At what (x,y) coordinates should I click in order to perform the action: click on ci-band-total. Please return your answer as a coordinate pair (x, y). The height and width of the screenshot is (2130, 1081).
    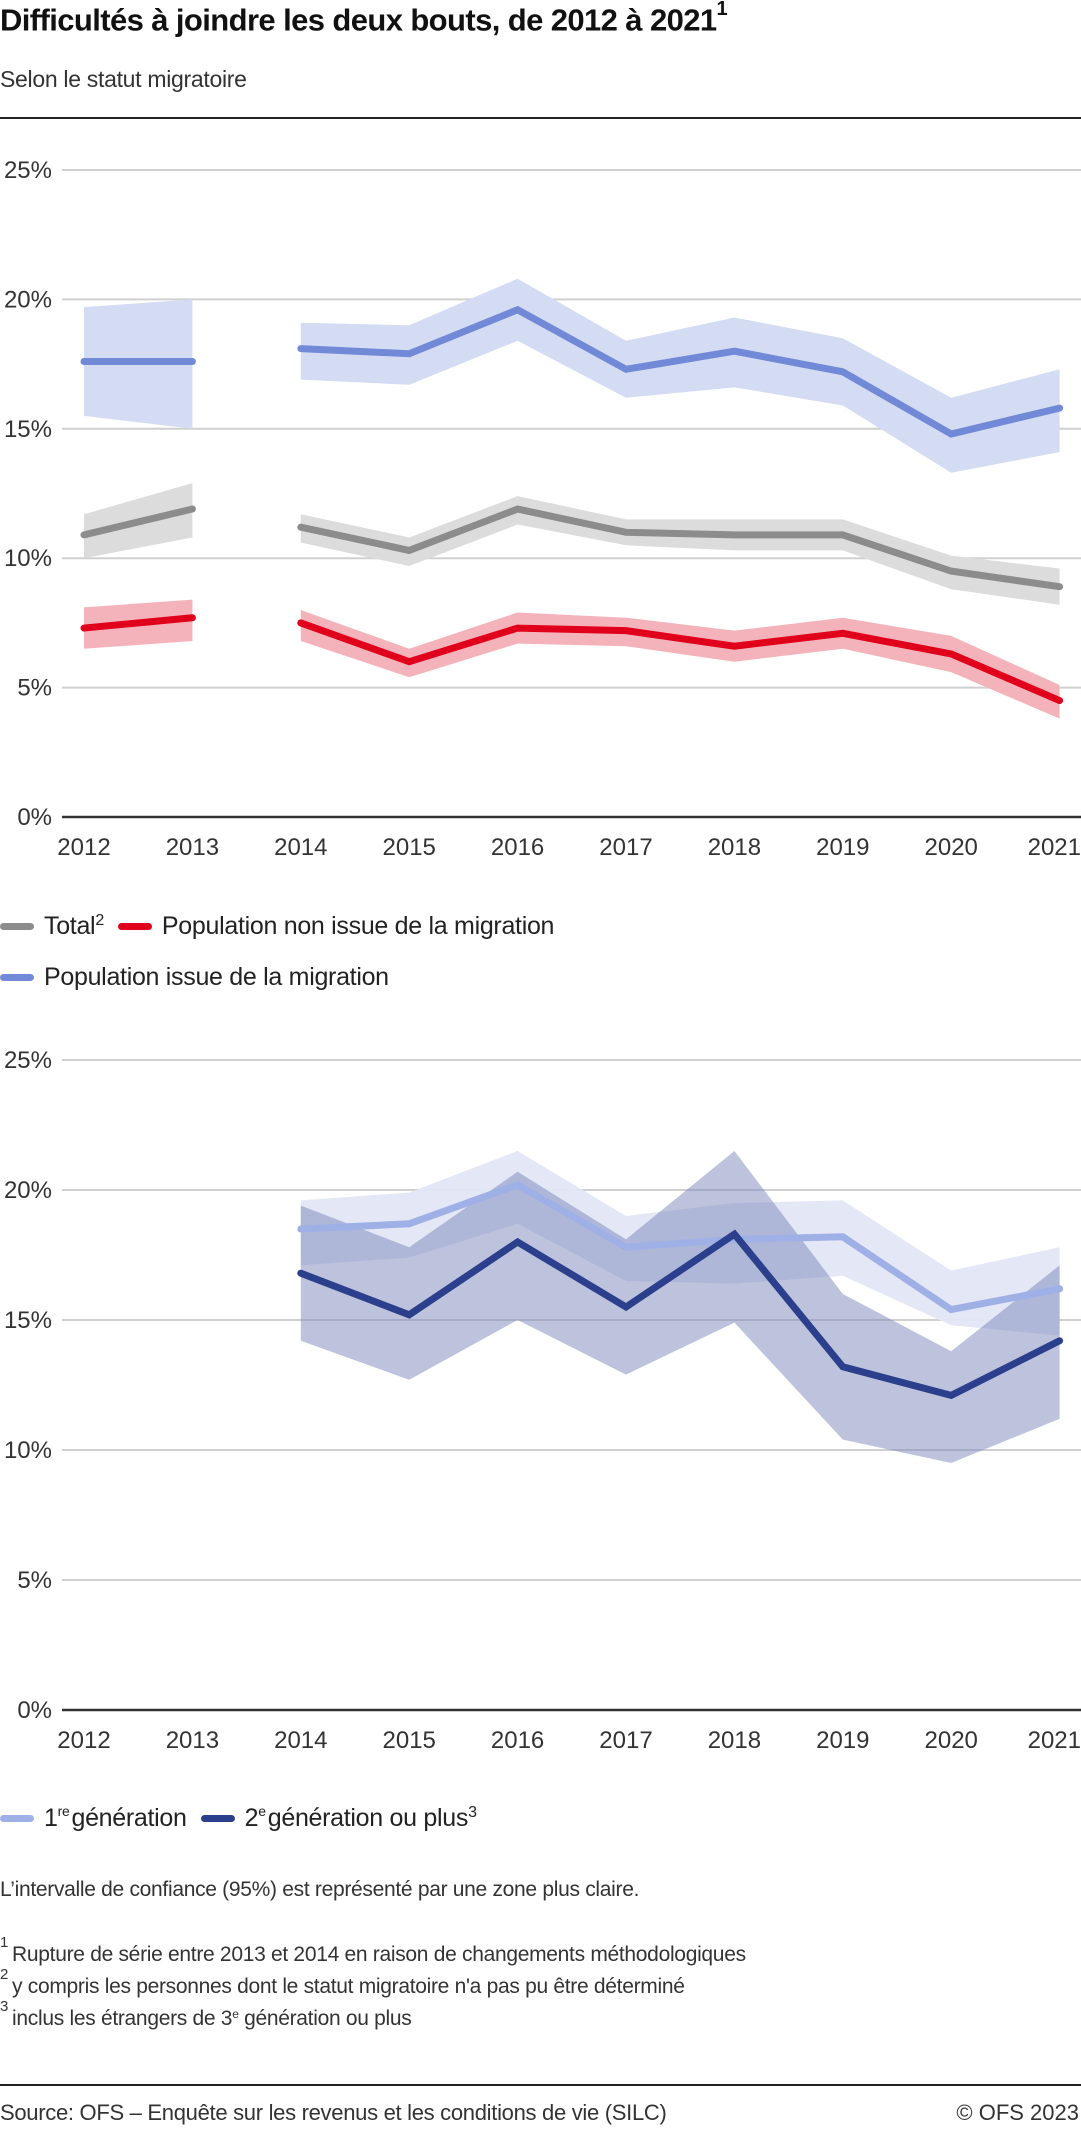
    Looking at the image, I should click on (680, 550).